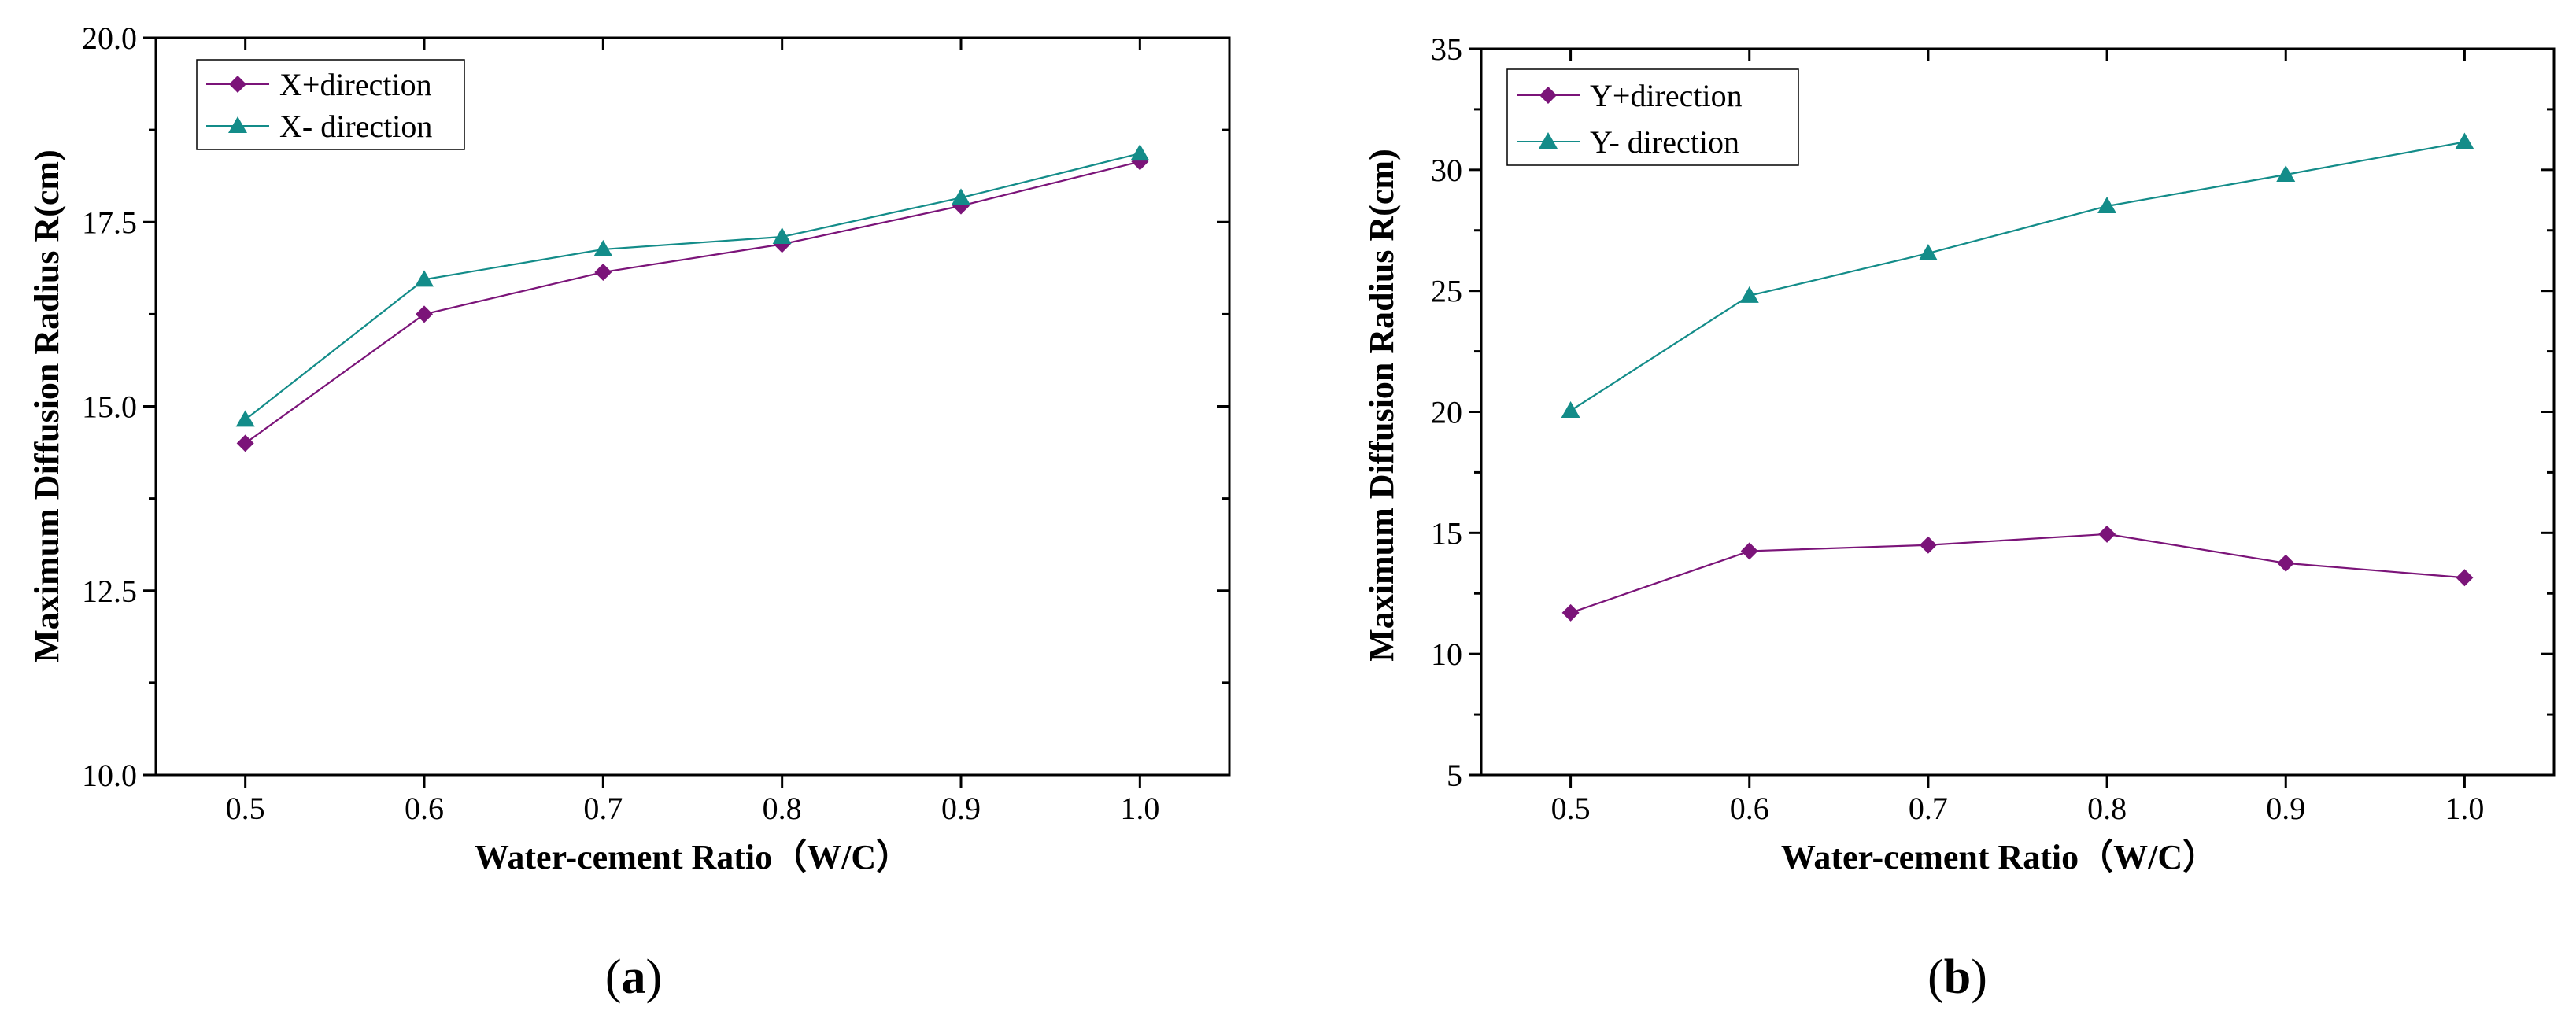  What do you see at coordinates (1664, 142) in the screenshot?
I see `legend-label-y-minus: Y- direction` at bounding box center [1664, 142].